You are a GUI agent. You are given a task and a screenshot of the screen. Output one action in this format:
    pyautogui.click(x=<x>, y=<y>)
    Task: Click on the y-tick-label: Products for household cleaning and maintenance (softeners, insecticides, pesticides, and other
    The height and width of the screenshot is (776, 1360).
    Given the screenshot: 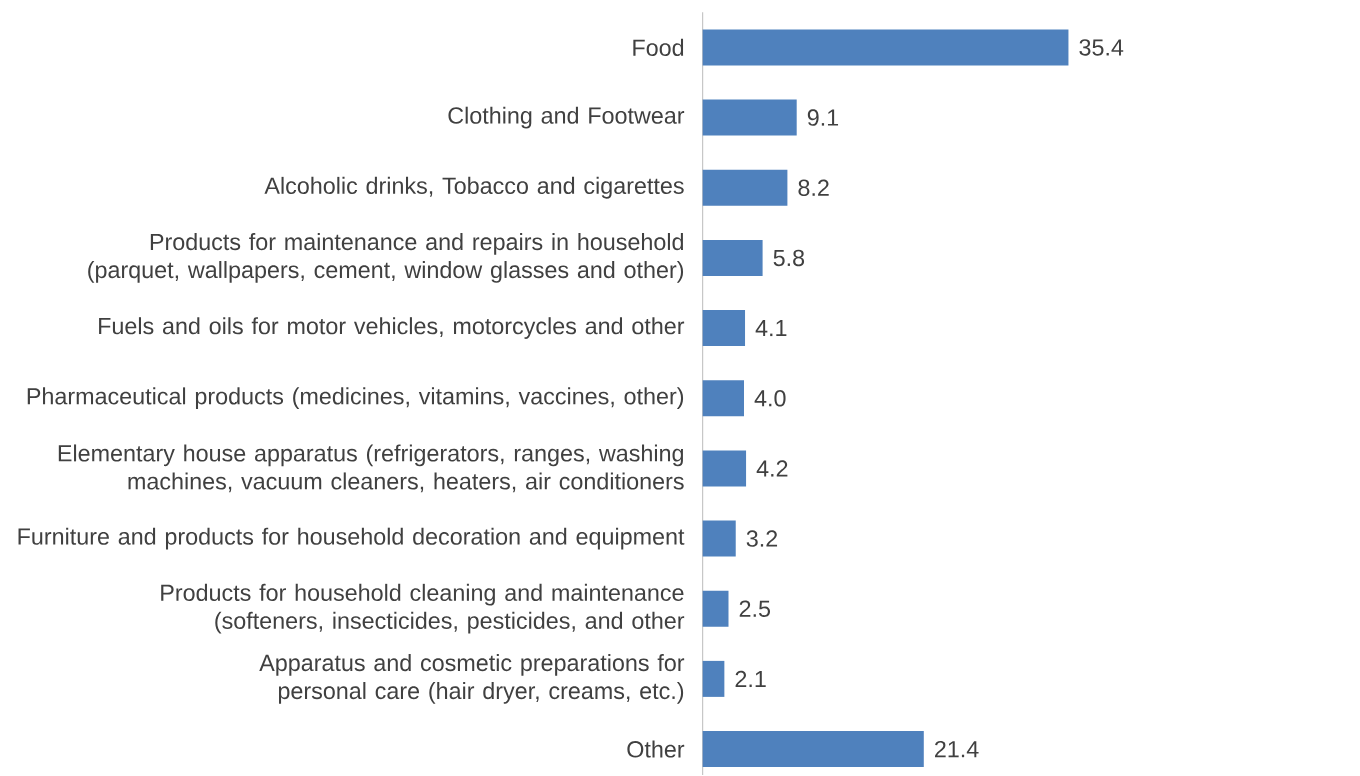 What is the action you would take?
    pyautogui.click(x=423, y=609)
    